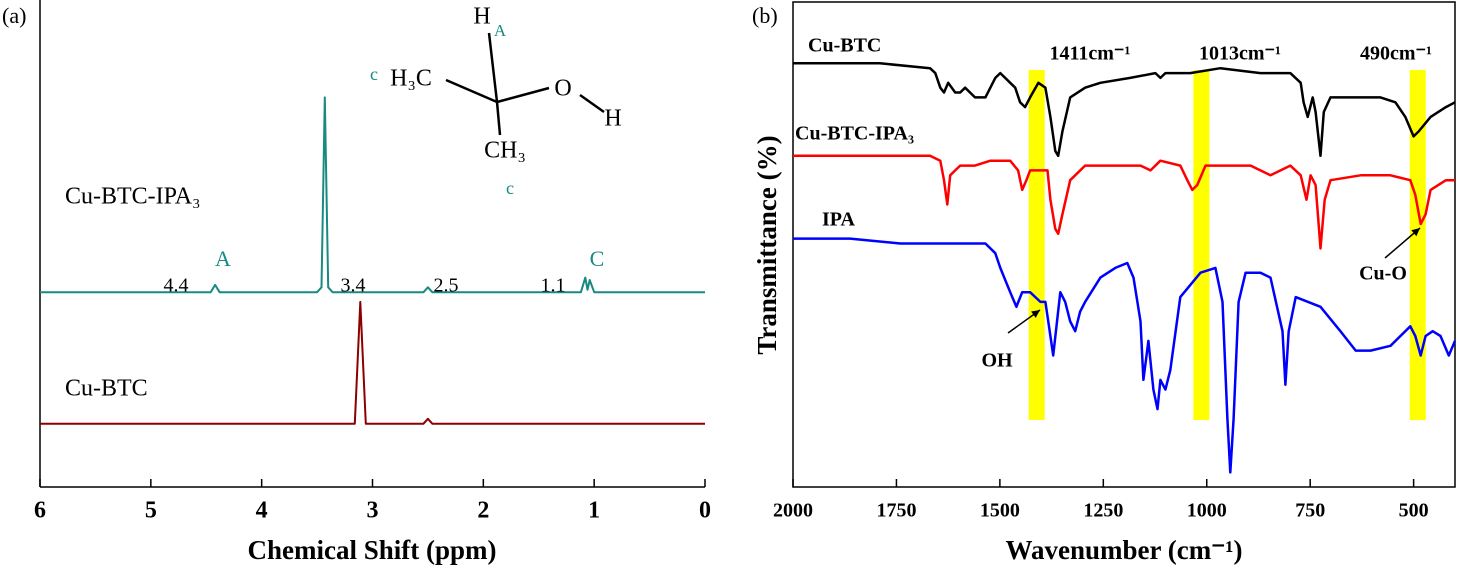 This screenshot has width=1458, height=584. Describe the element at coordinates (151, 511) in the screenshot. I see `x-tick-label: 5` at that location.